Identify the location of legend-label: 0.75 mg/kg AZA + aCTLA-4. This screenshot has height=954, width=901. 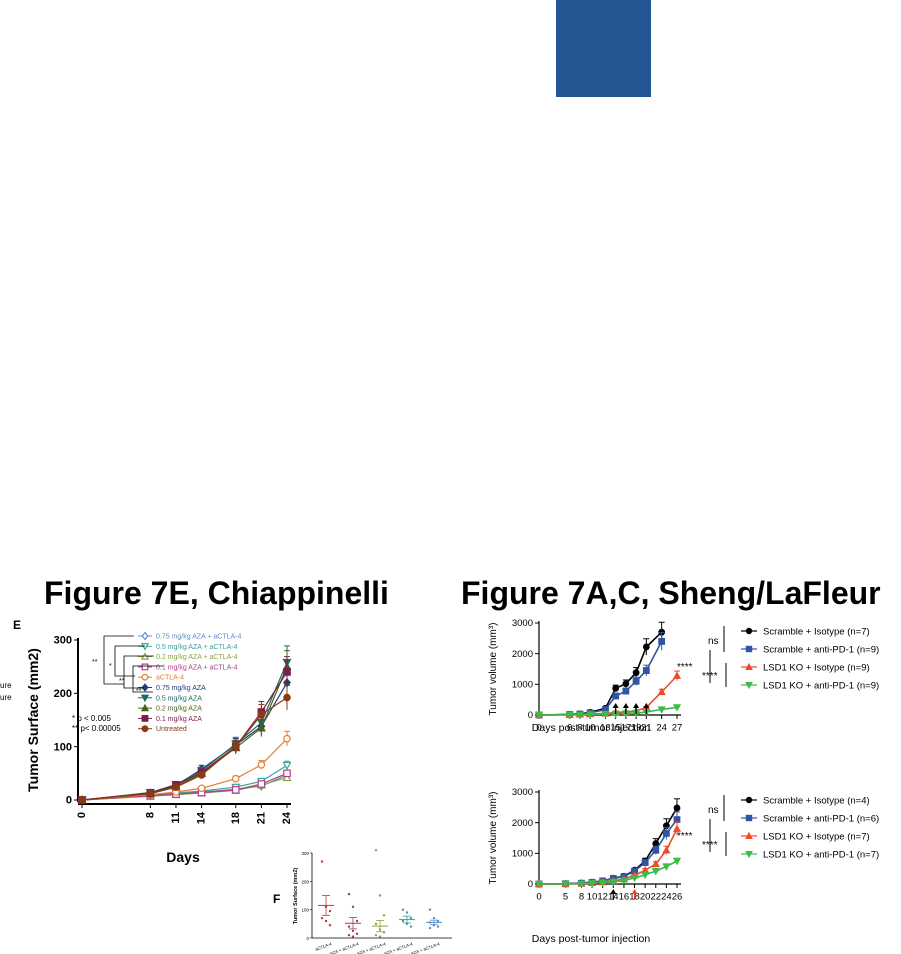
(199, 637).